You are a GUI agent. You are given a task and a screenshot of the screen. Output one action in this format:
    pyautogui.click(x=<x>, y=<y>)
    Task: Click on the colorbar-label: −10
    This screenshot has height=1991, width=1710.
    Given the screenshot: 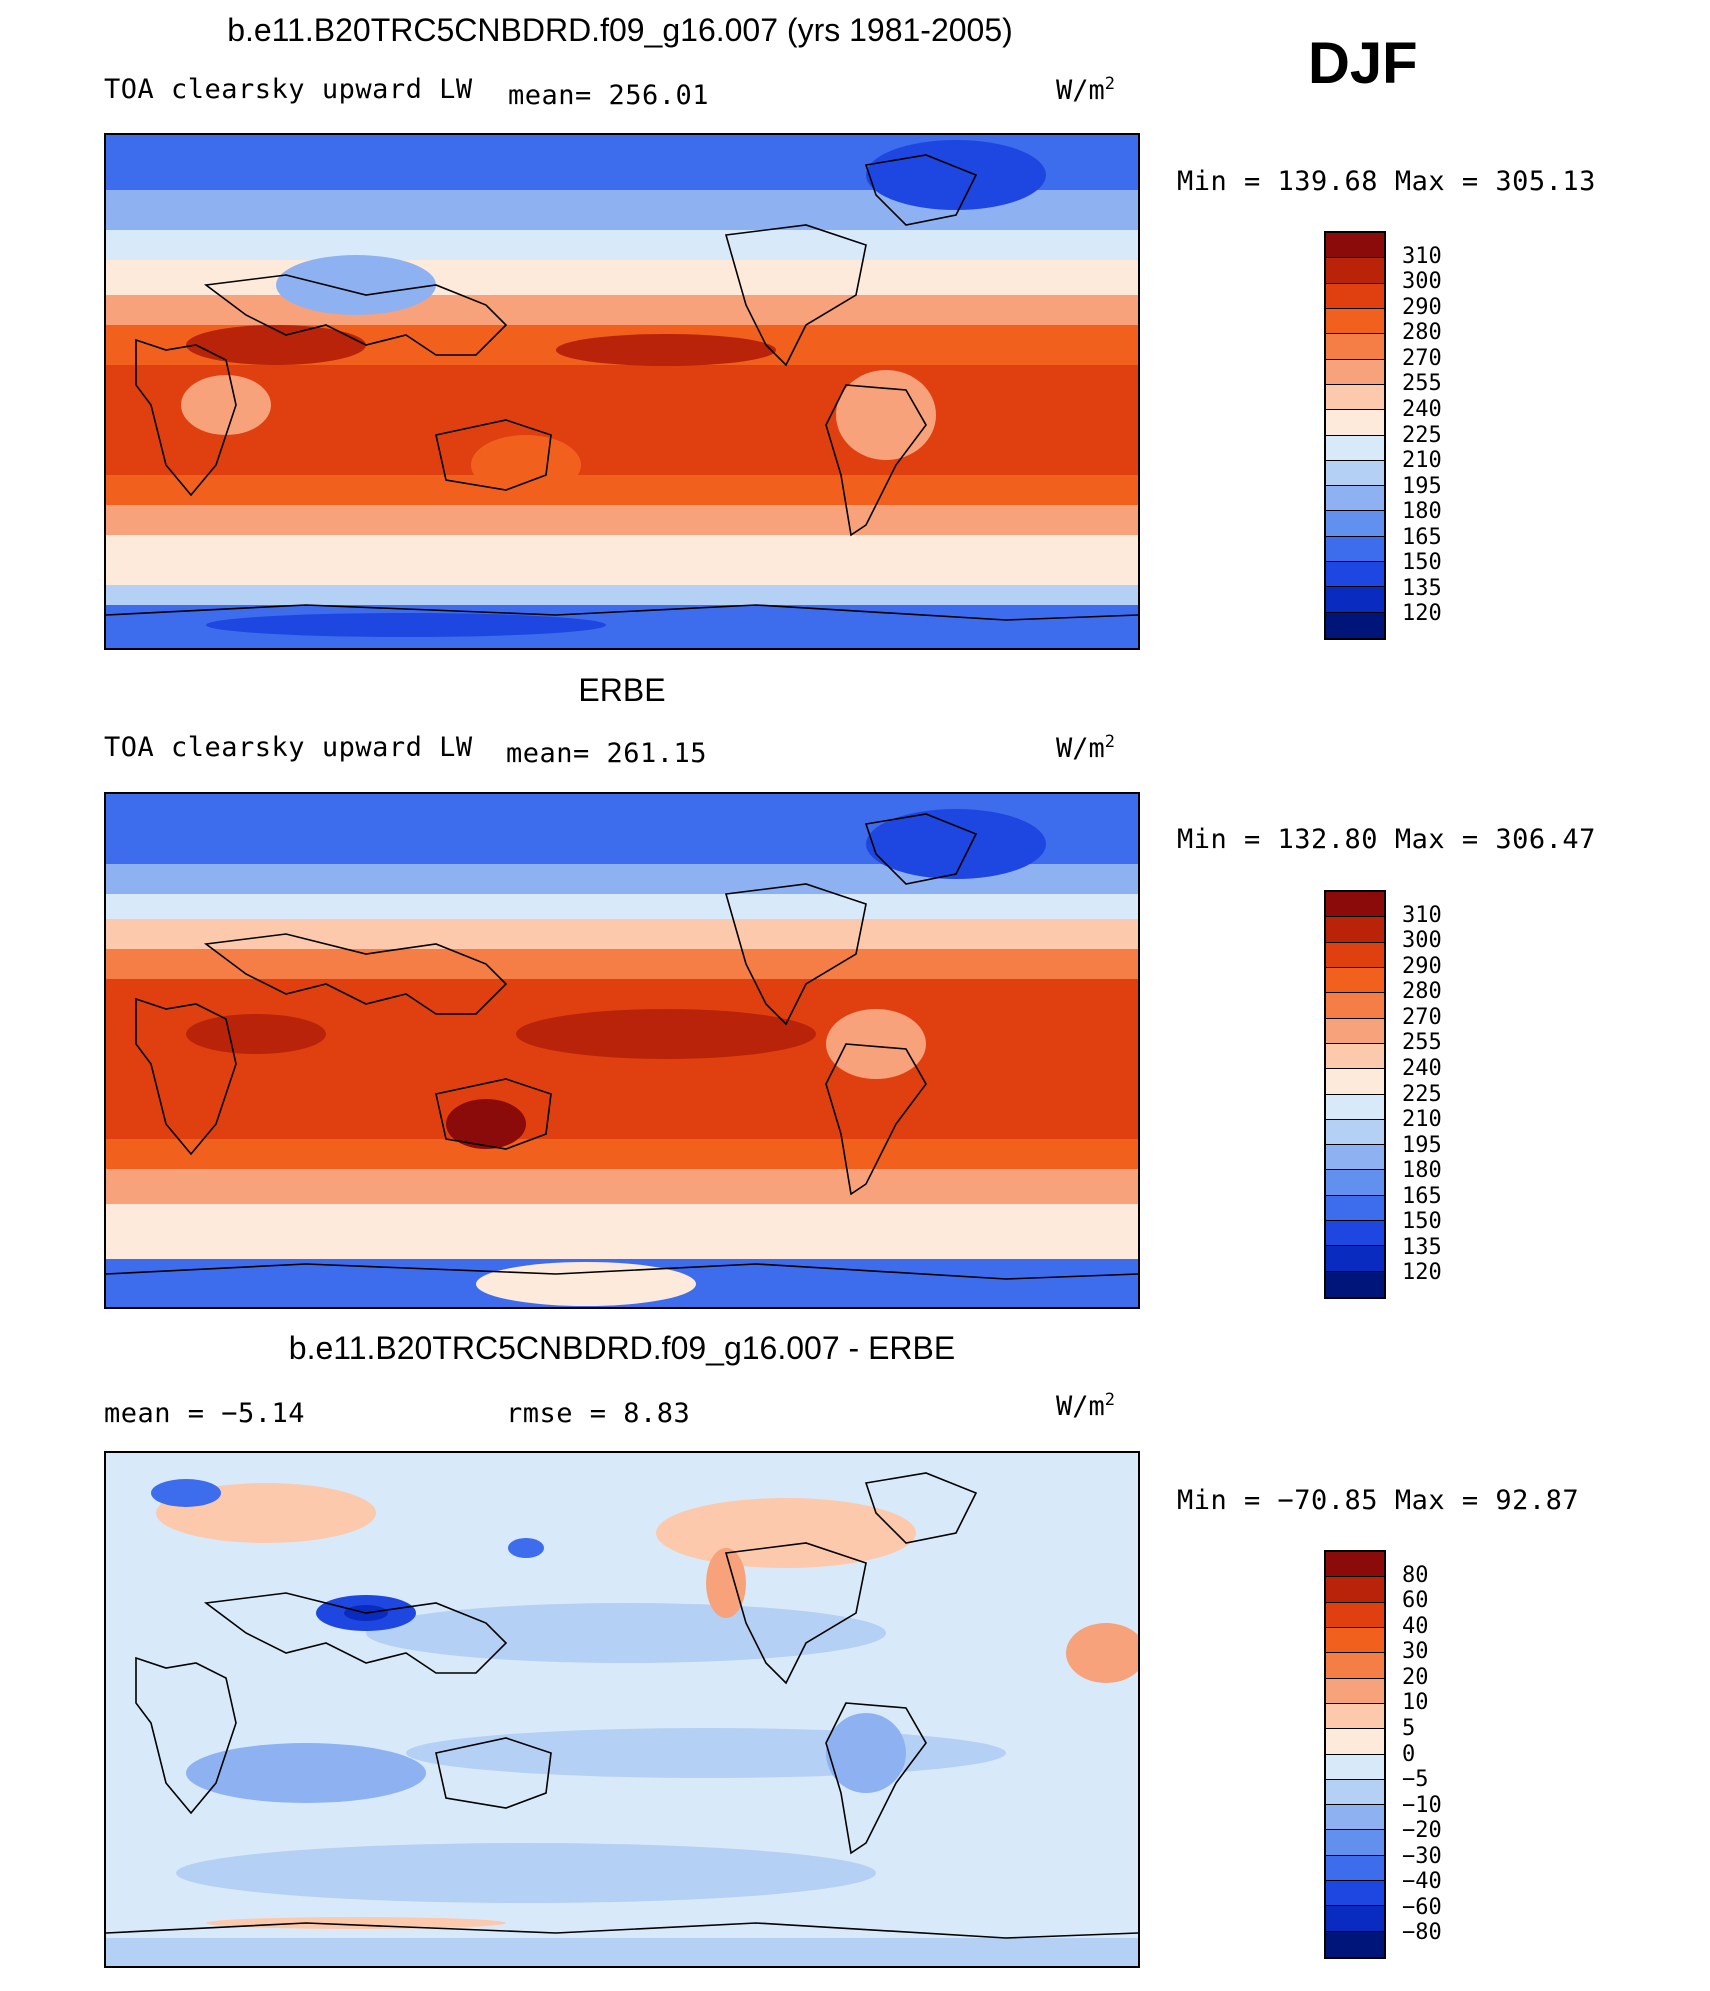 What is the action you would take?
    pyautogui.click(x=1422, y=1805)
    